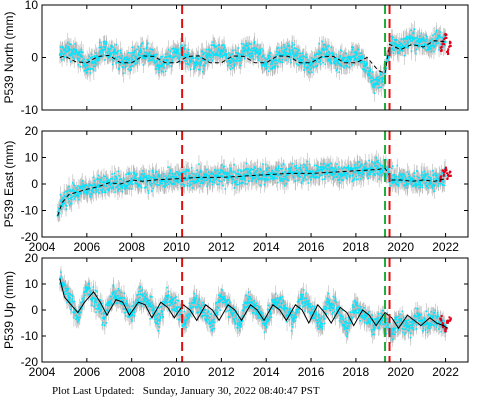 The image size is (481, 404). I want to click on data-points, so click(251, 186).